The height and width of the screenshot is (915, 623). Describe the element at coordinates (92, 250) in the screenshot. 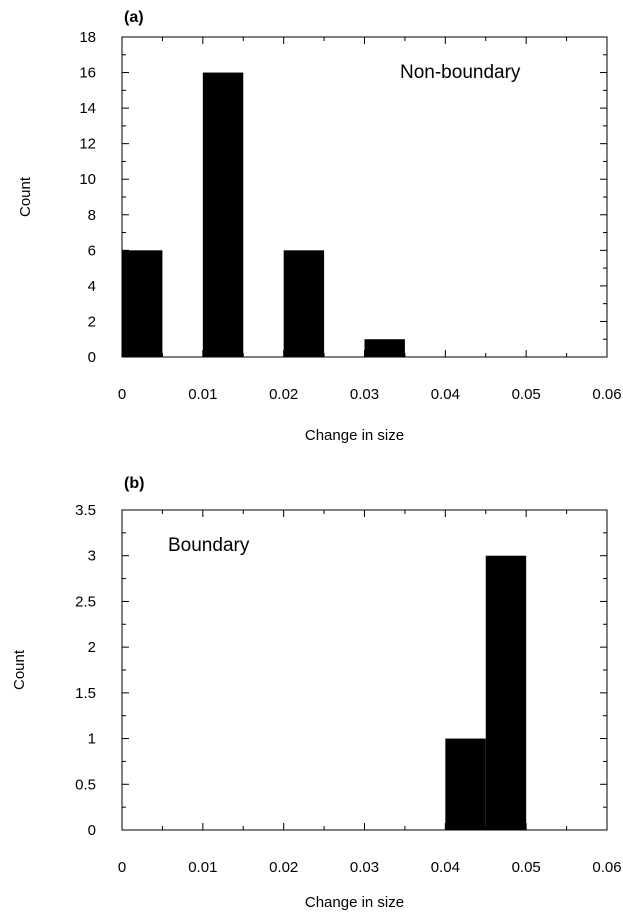

I see `y-tick-label: 6` at that location.